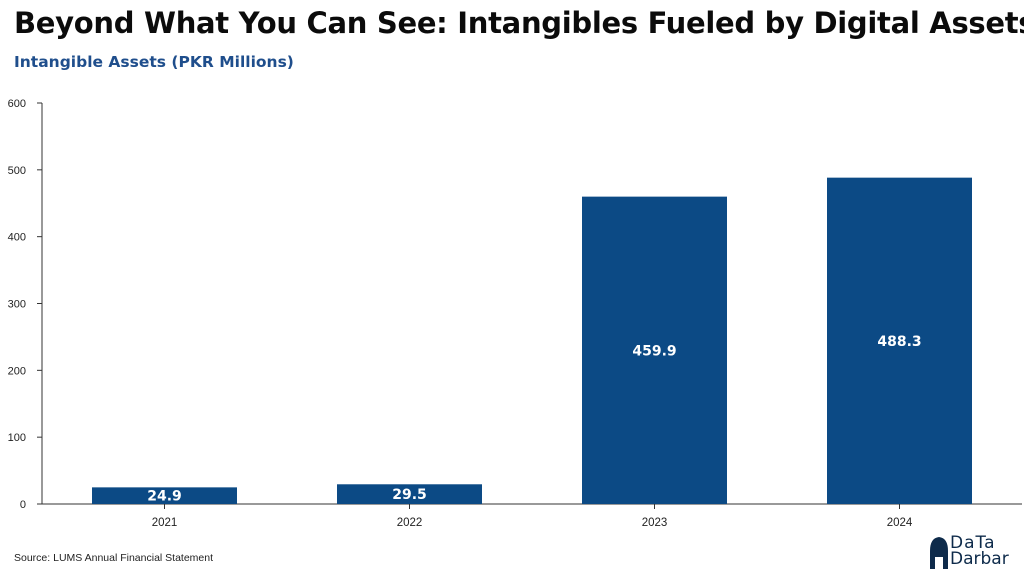 Image resolution: width=1024 pixels, height=576 pixels. Describe the element at coordinates (410, 523) in the screenshot. I see `x-tick-label: 2022` at that location.